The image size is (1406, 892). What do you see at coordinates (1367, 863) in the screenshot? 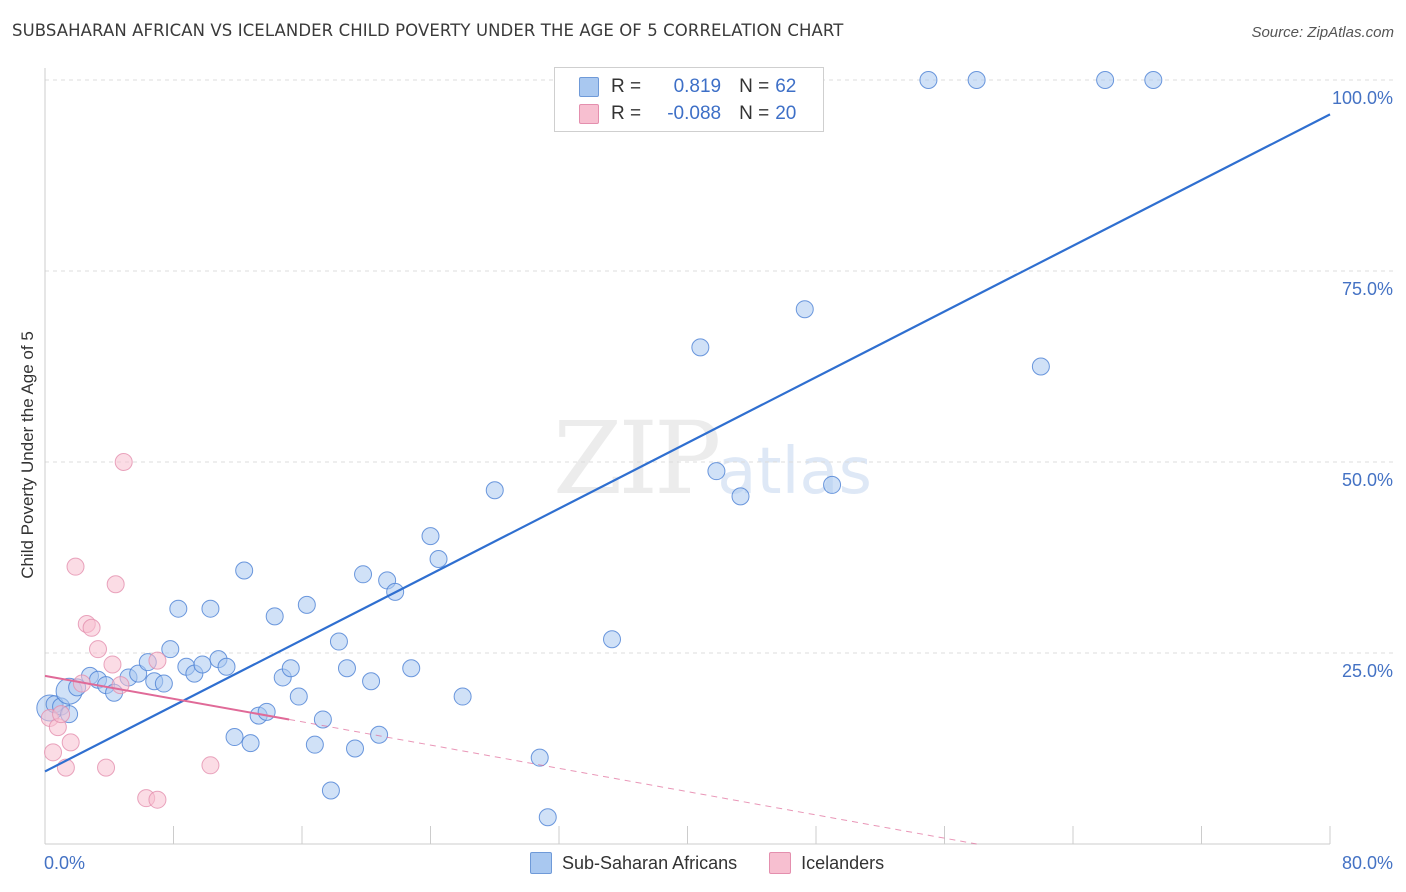
I see `x-tick-label: 80.0%` at bounding box center [1367, 863].